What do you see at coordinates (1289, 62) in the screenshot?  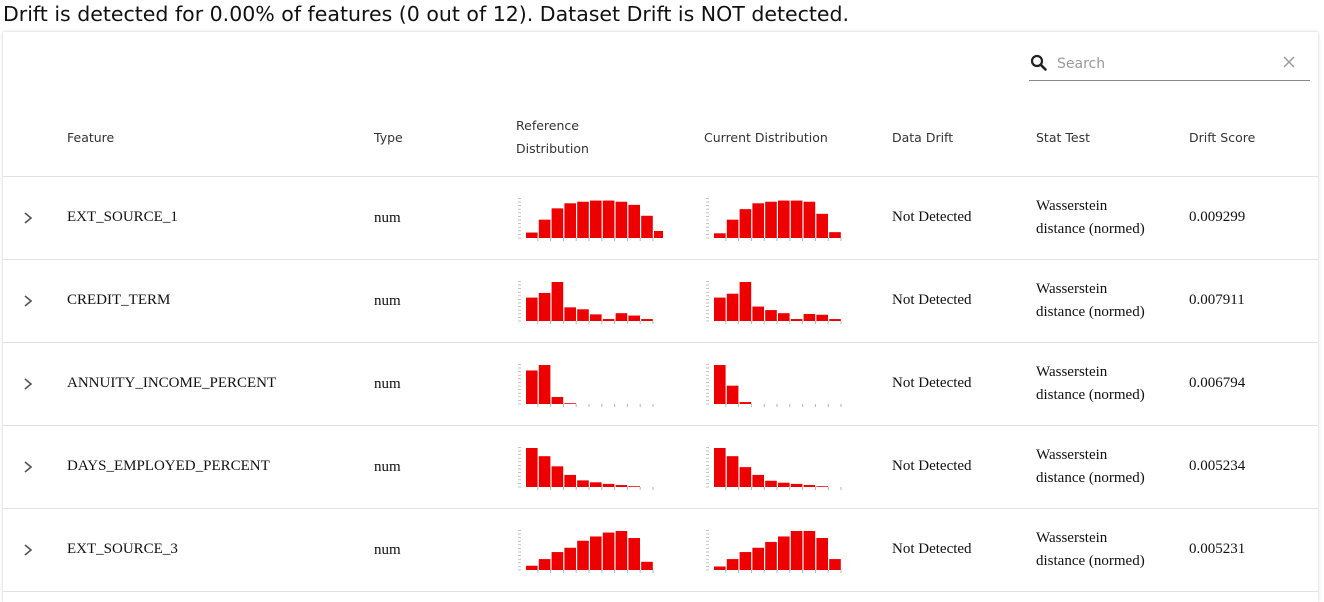 I see `close-icon` at bounding box center [1289, 62].